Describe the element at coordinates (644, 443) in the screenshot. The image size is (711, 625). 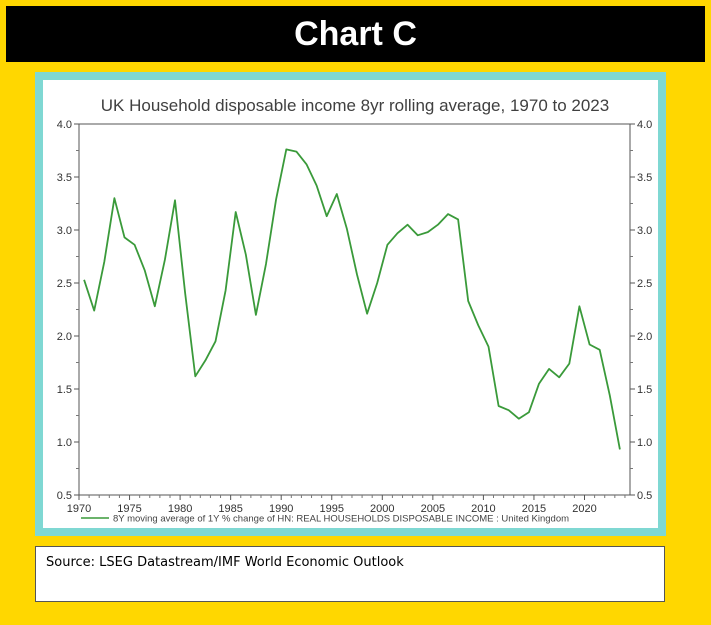
I see `y-tick-label-right: 1.0` at that location.